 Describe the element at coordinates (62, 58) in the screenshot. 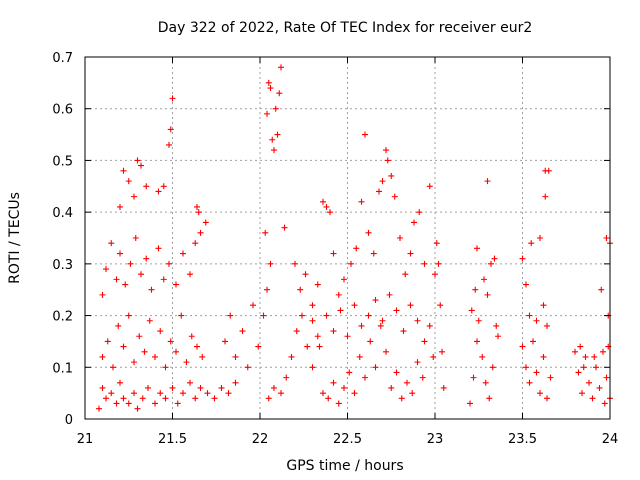

I see `y-tick-label: 0.7` at that location.